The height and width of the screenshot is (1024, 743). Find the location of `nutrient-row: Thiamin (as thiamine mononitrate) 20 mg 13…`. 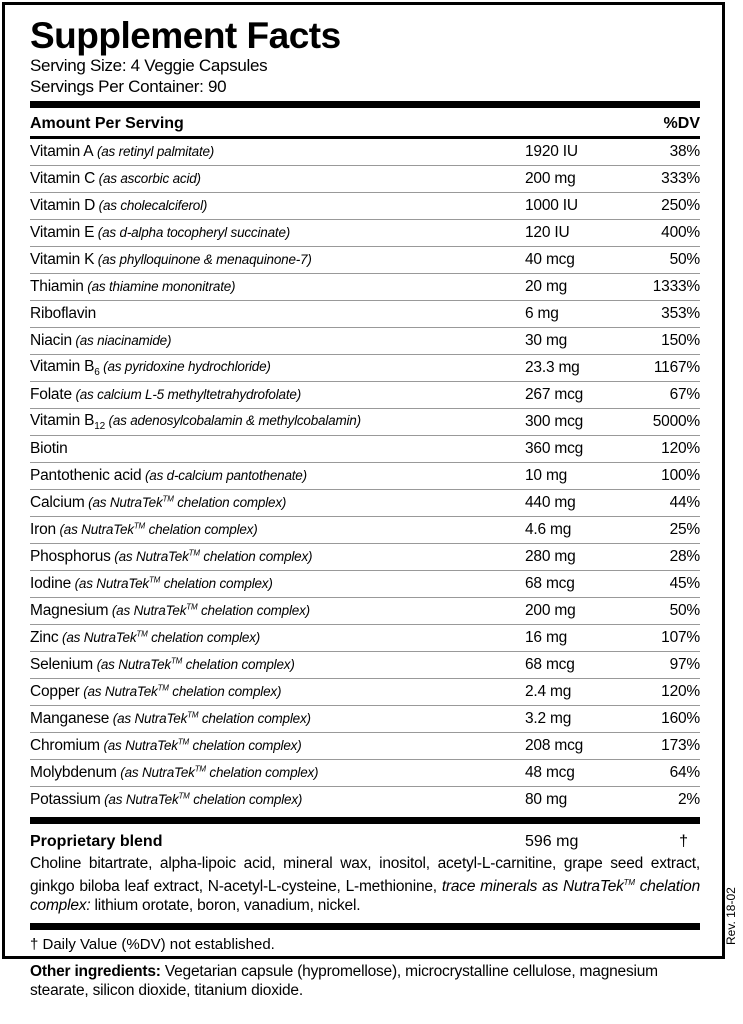

nutrient-row: Thiamin (as thiamine mononitrate) 20 mg 13… is located at coordinates (365, 287).